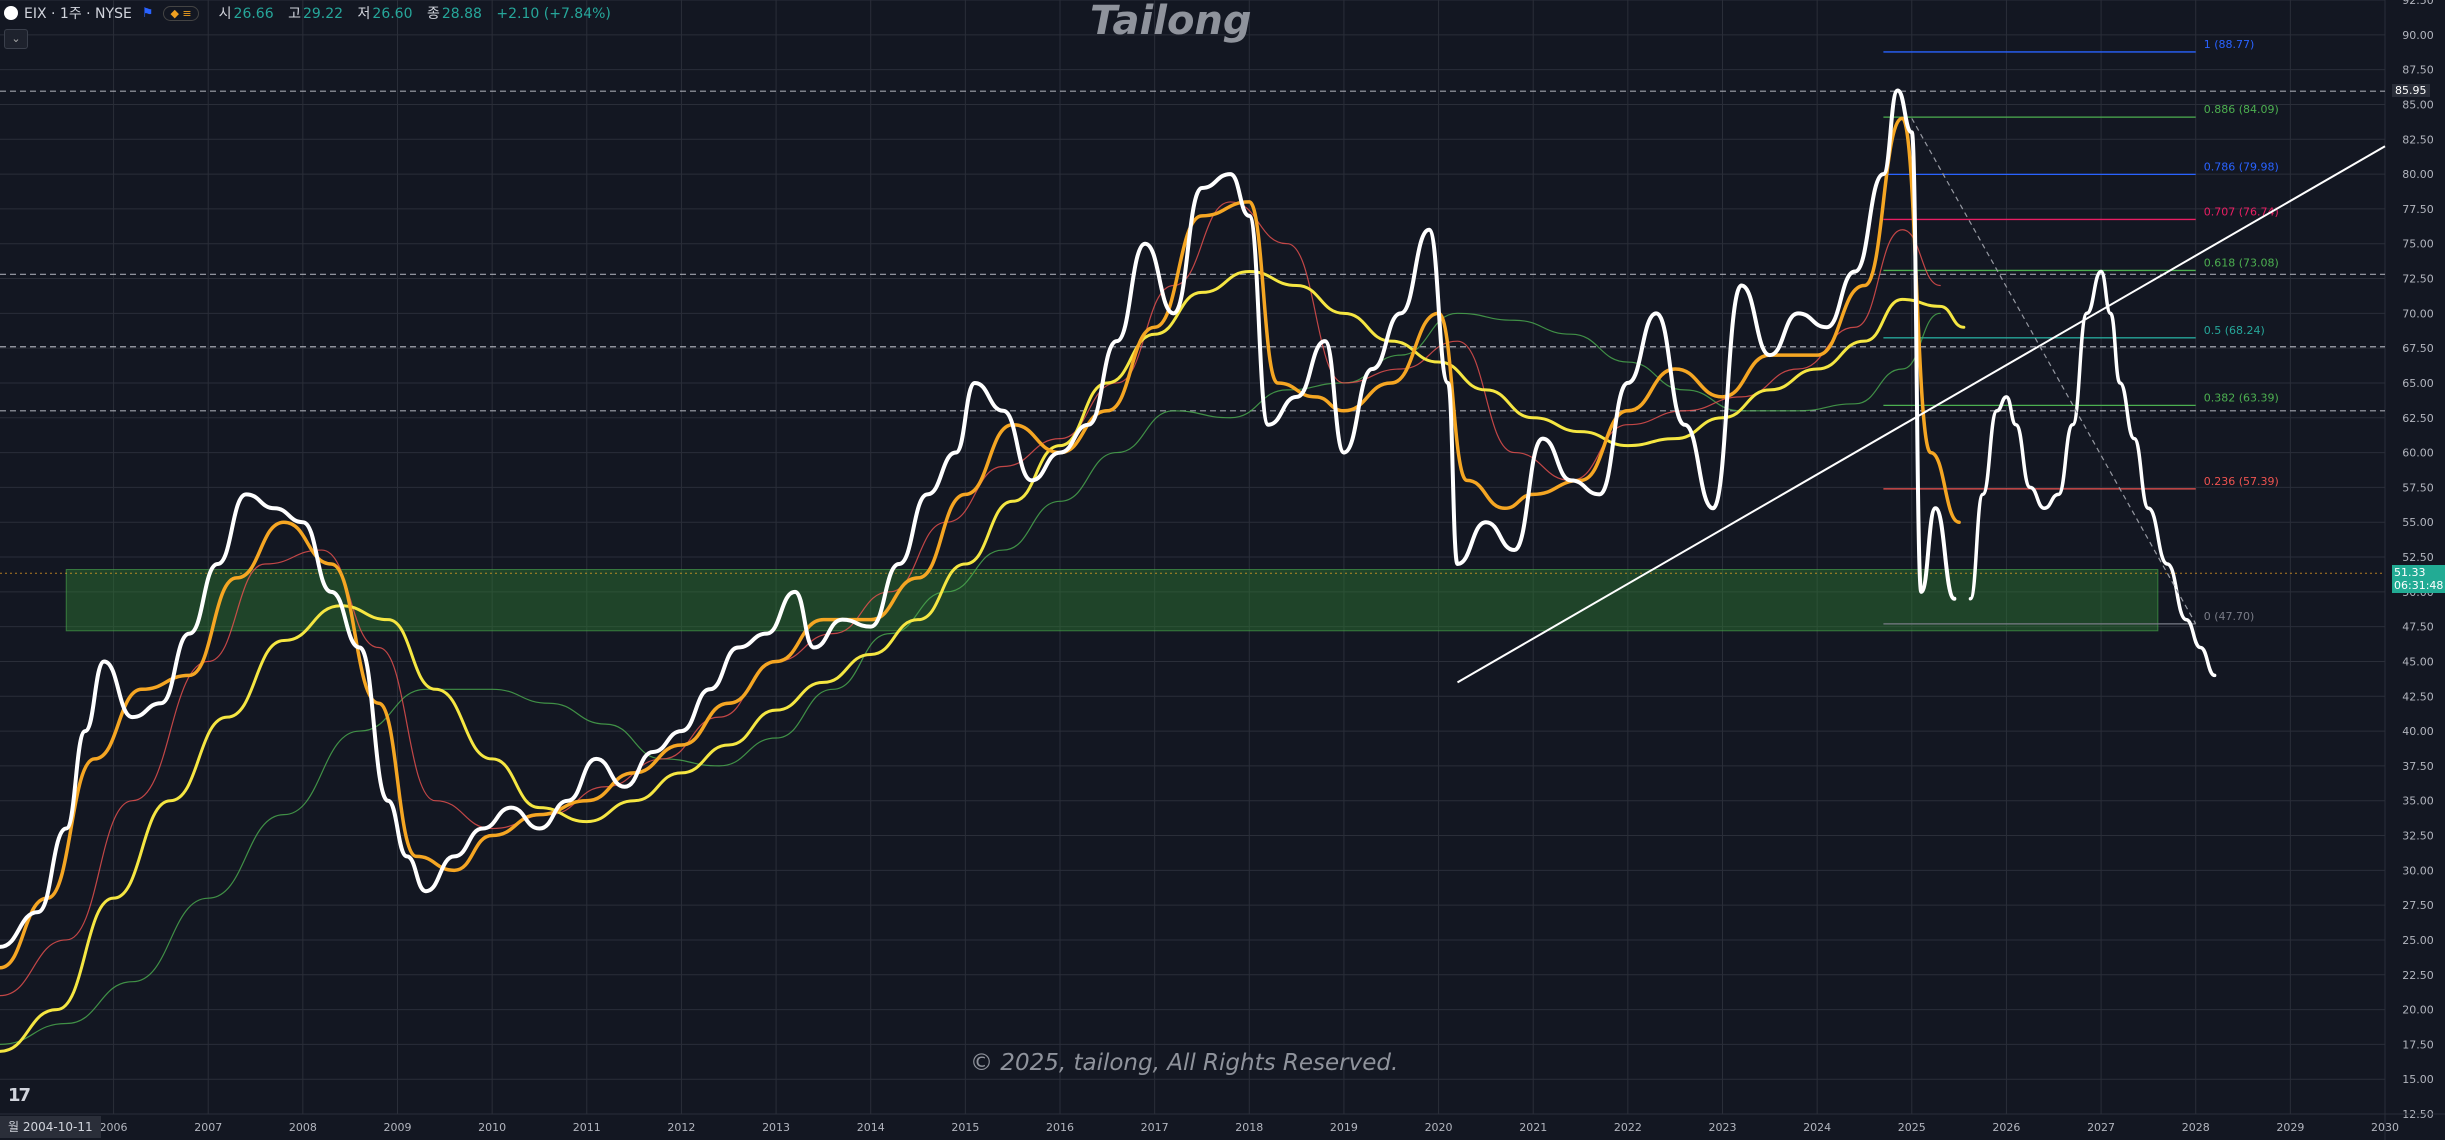  What do you see at coordinates (2229, 44) in the screenshot?
I see `fib-level-label: 1 (88.77)` at bounding box center [2229, 44].